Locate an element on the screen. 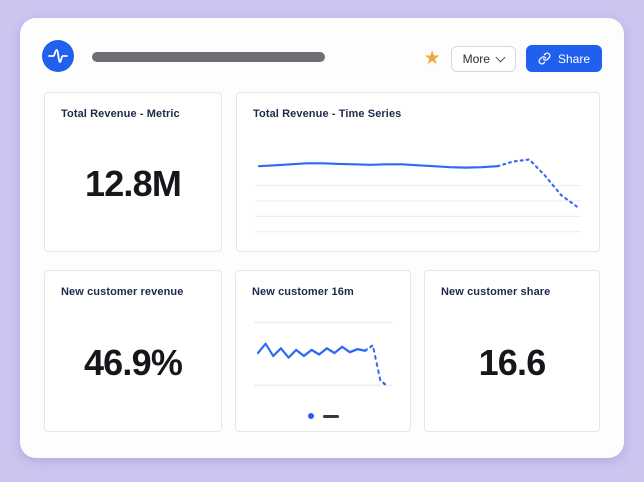 The image size is (644, 482). card-new-customer-revenue: New customer revenue 46.9% is located at coordinates (133, 351).